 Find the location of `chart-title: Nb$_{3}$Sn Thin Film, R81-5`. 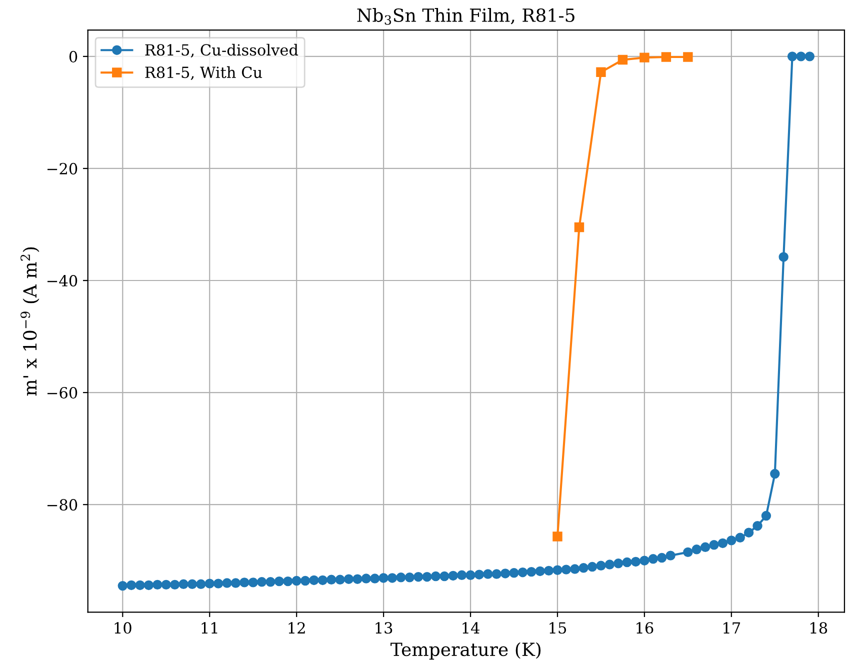

chart-title: Nb$_{3}$Sn Thin Film, R81-5 is located at coordinates (465, 16).